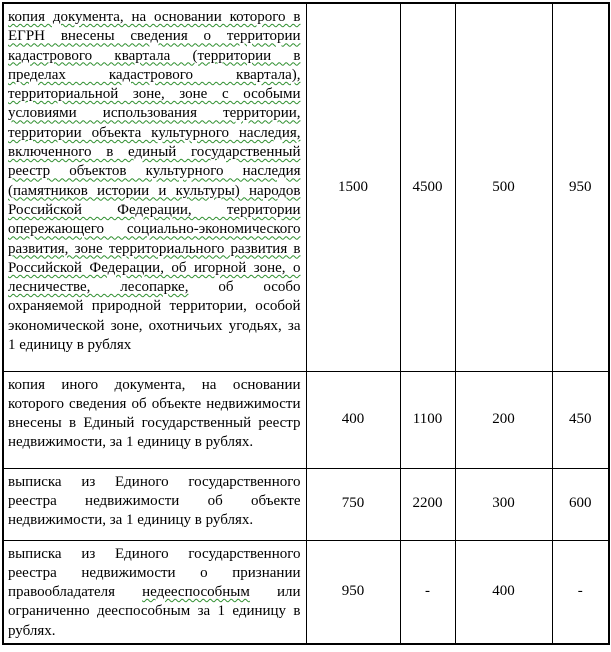 Image resolution: width=611 pixels, height=652 pixels. I want to click on fee-value-cell: 2200, so click(427, 504).